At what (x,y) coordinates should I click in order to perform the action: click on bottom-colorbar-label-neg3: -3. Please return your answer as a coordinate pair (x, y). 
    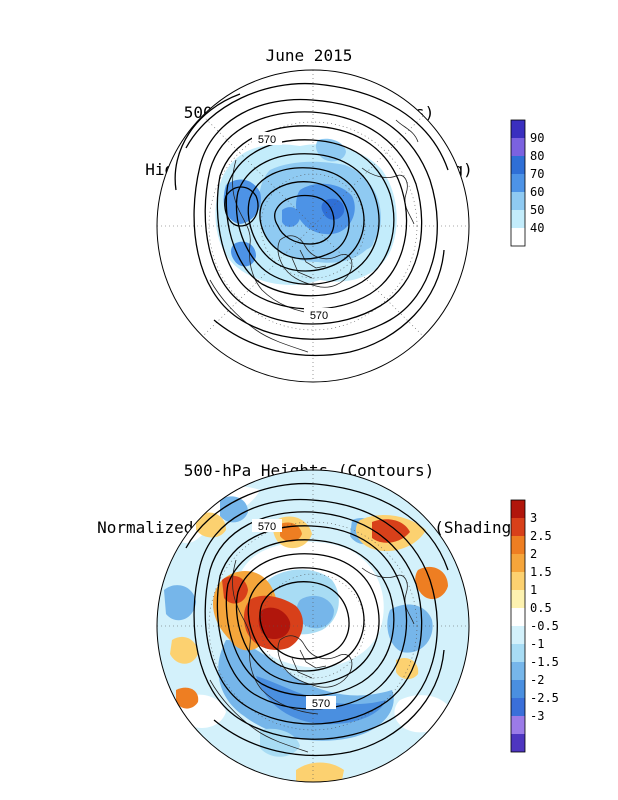
    Looking at the image, I should click on (537, 716).